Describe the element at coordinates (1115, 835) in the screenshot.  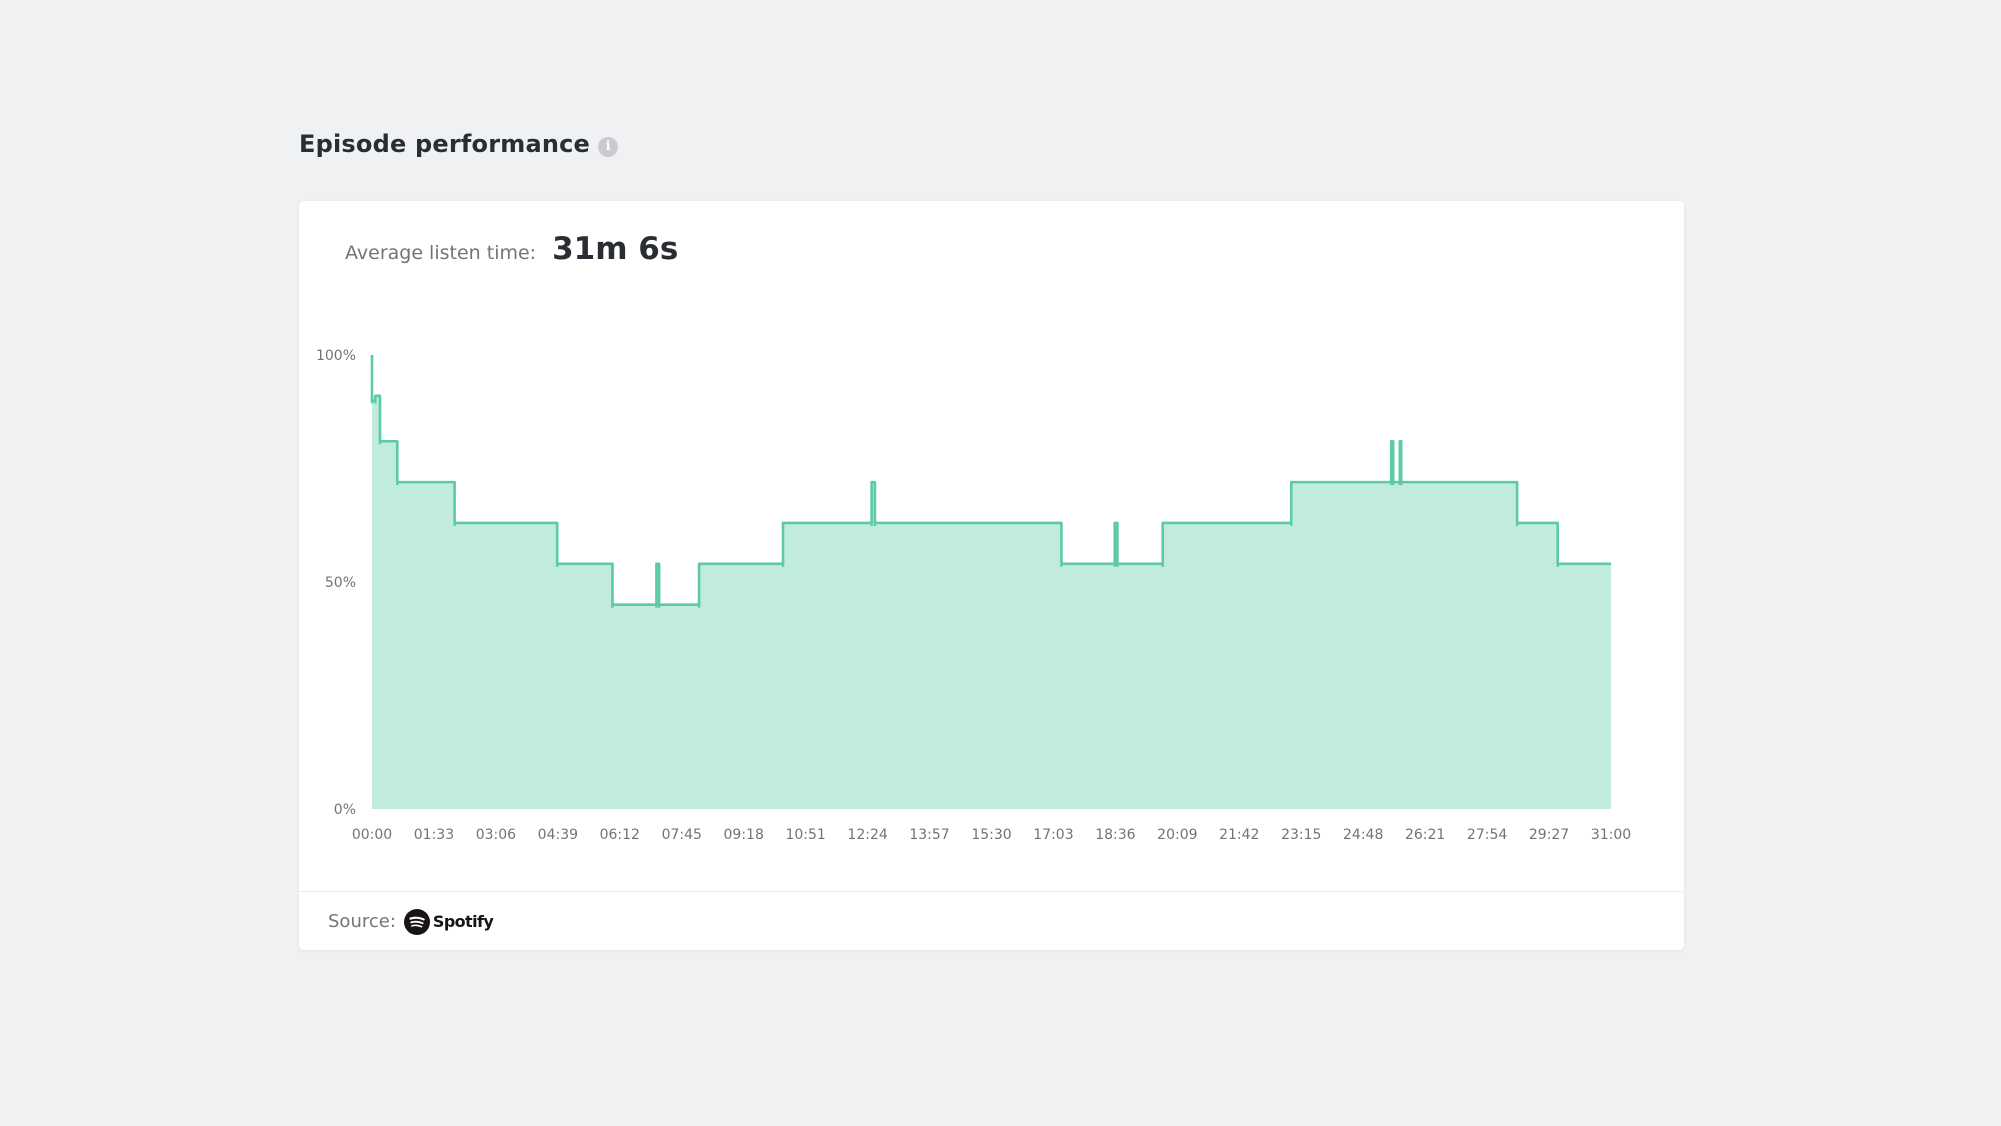
I see `x-tick-label: 18:36` at that location.